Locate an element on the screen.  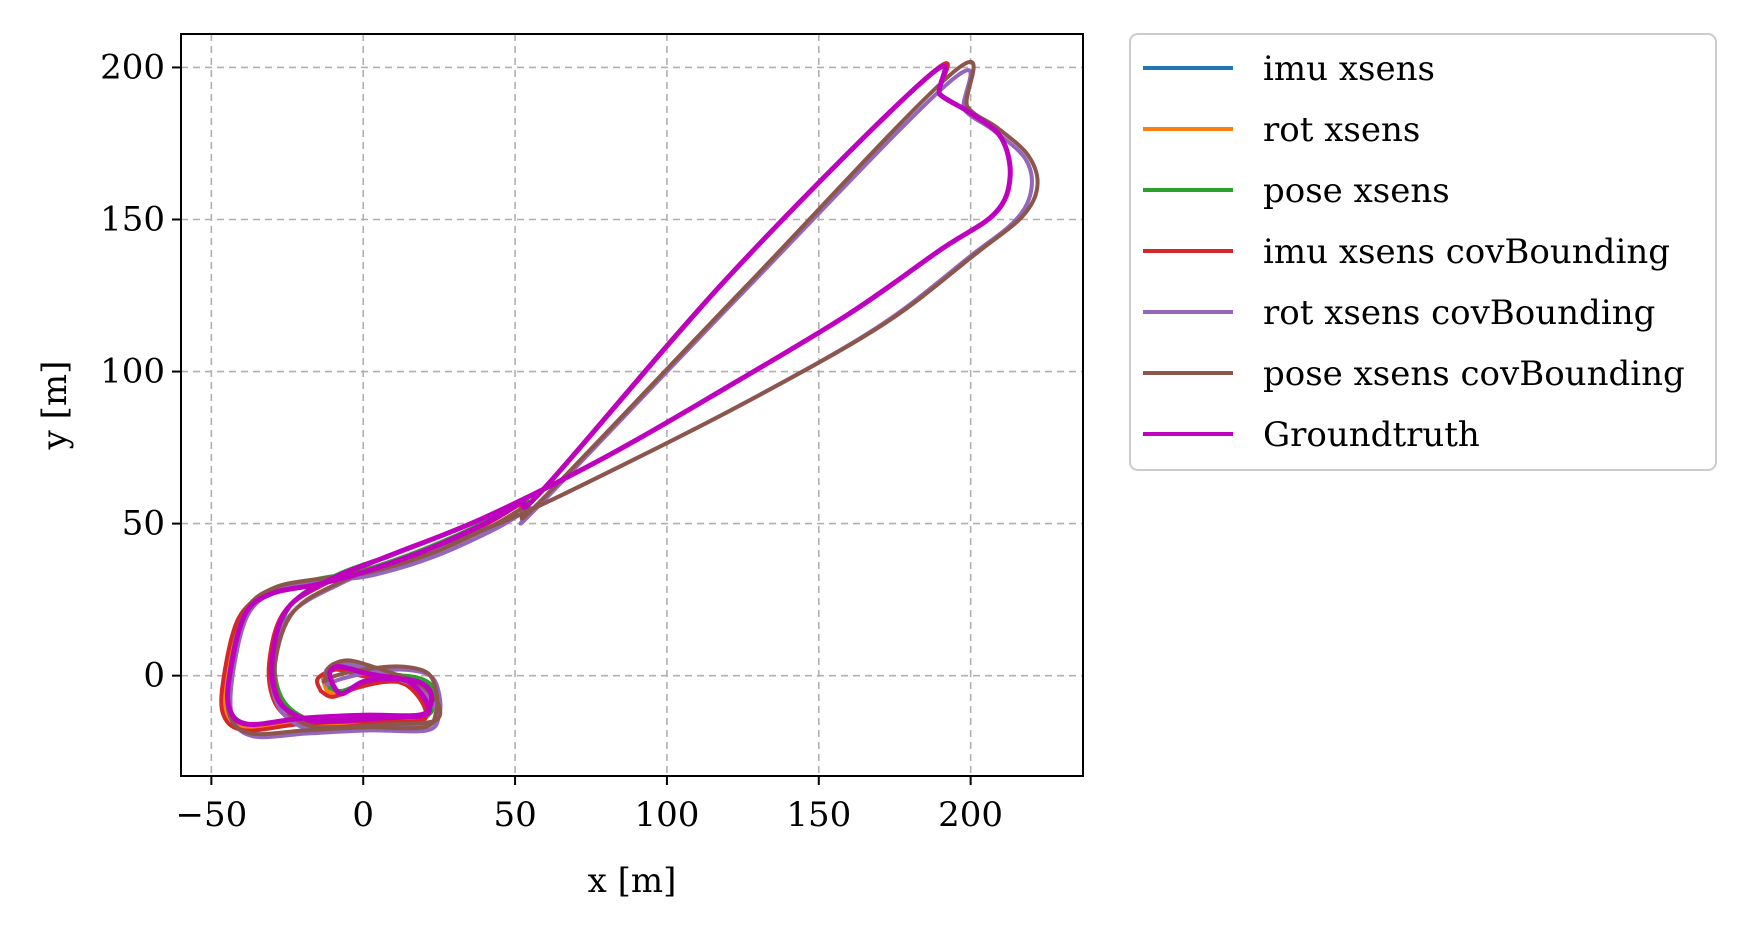
y-axis-label: y [m] is located at coordinates (55, 406).